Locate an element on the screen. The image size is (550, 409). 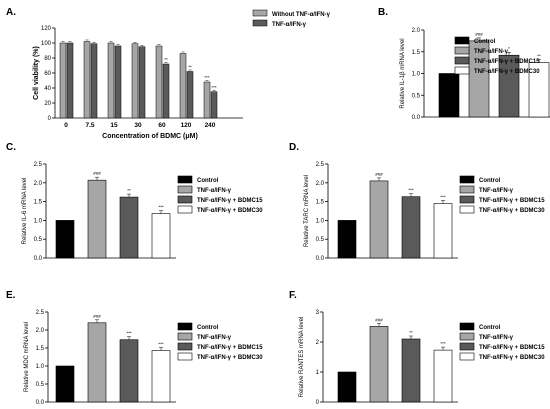
legend-label-d: TNF-α/IFN-γ + BDMC15 is located at coordinates (512, 201).